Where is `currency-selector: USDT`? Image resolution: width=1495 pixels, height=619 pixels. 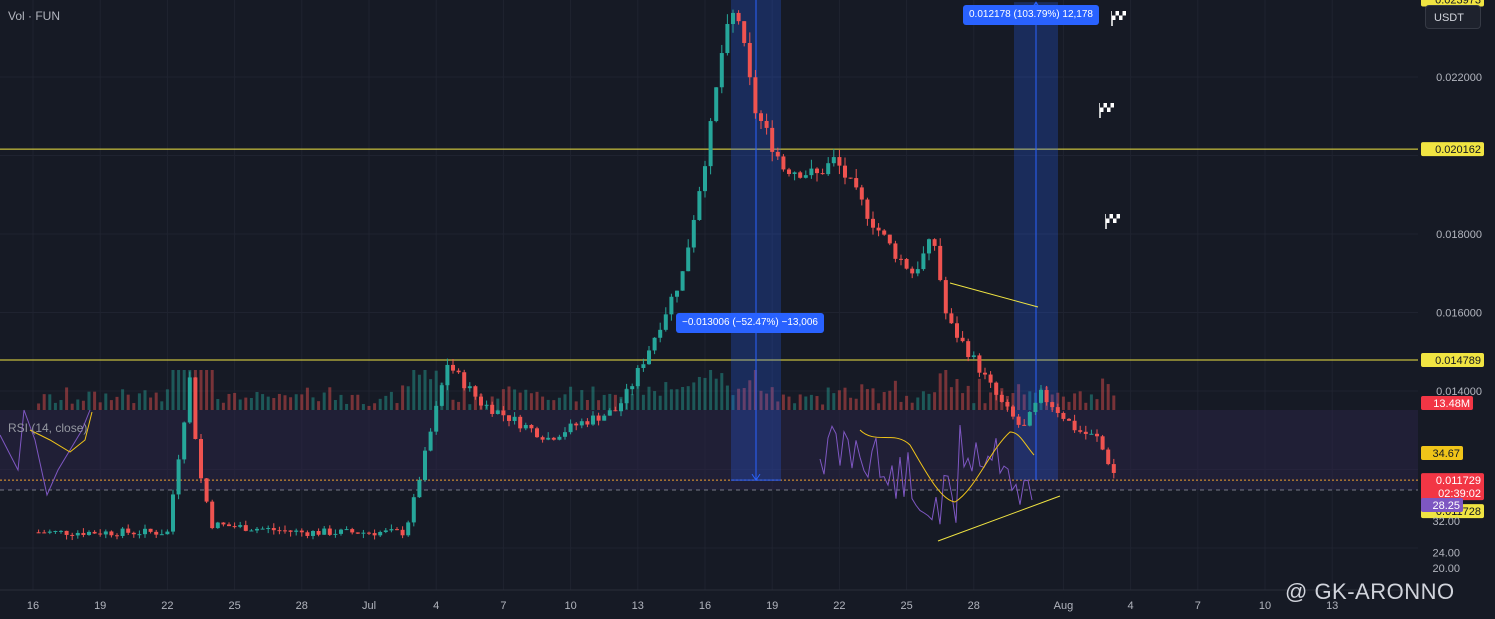 currency-selector: USDT is located at coordinates (1453, 17).